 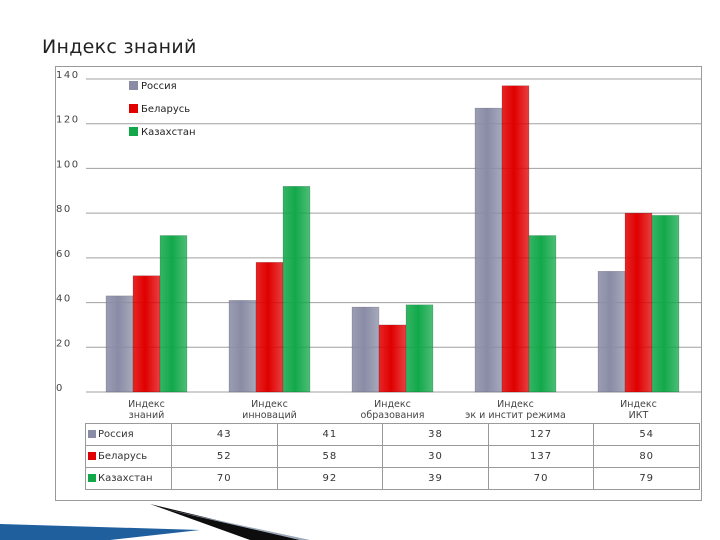 I want to click on y-tick-label: 80, so click(x=64, y=209).